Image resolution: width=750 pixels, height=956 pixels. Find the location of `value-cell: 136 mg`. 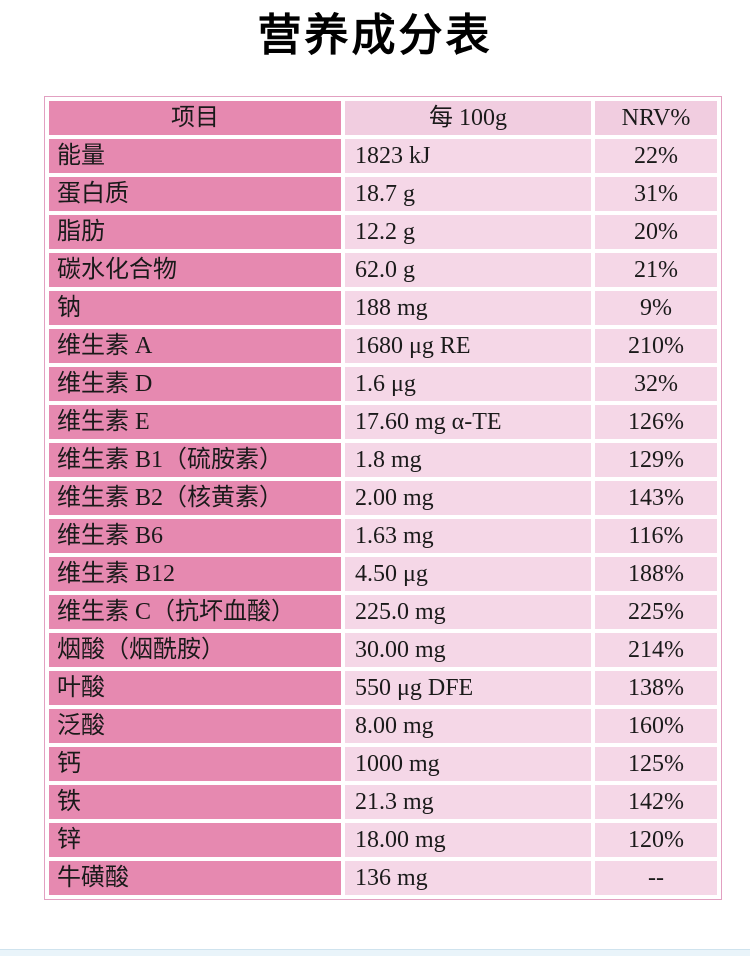

value-cell: 136 mg is located at coordinates (468, 878).